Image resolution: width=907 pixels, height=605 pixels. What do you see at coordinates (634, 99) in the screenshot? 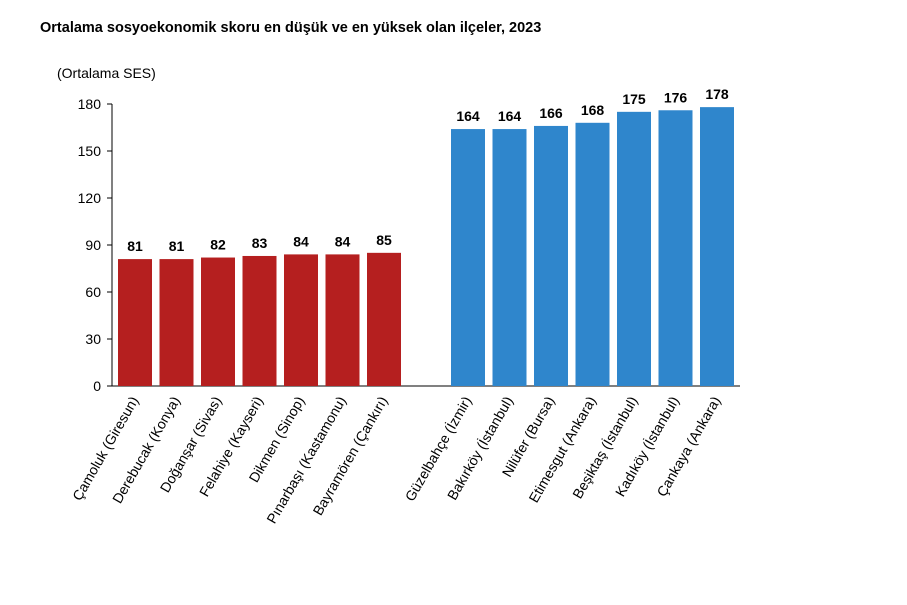
I see `data-label: 175` at bounding box center [634, 99].